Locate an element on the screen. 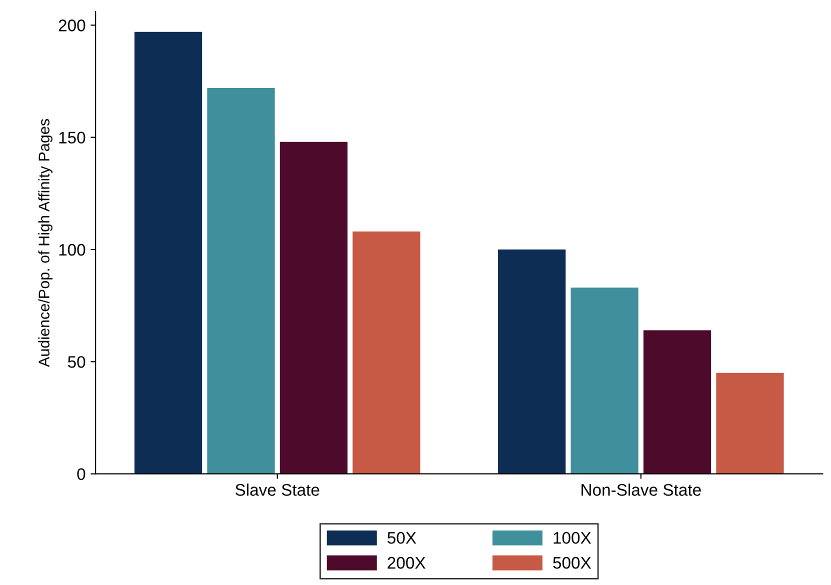  y-tick-label: 200 is located at coordinates (72, 26).